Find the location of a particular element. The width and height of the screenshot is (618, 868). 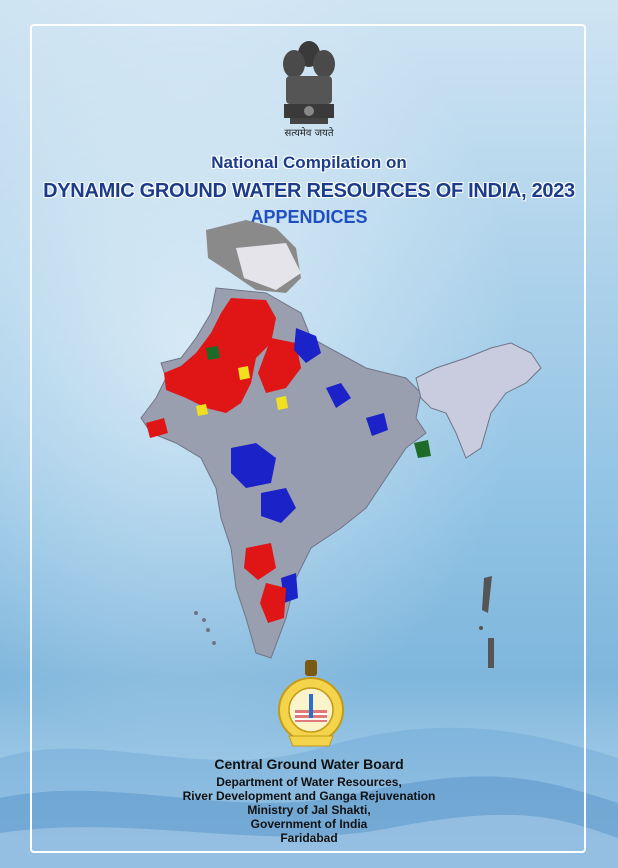

cgwb-logo-icon is located at coordinates (311, 703).